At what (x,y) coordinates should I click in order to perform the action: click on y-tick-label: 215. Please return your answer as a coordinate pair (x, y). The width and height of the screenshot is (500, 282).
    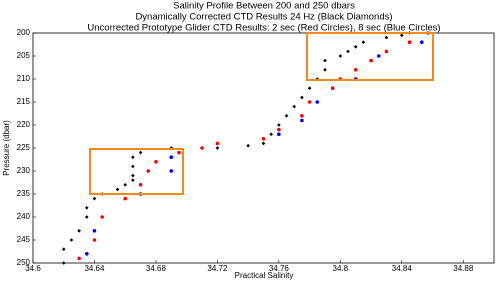
    Looking at the image, I should click on (24, 101).